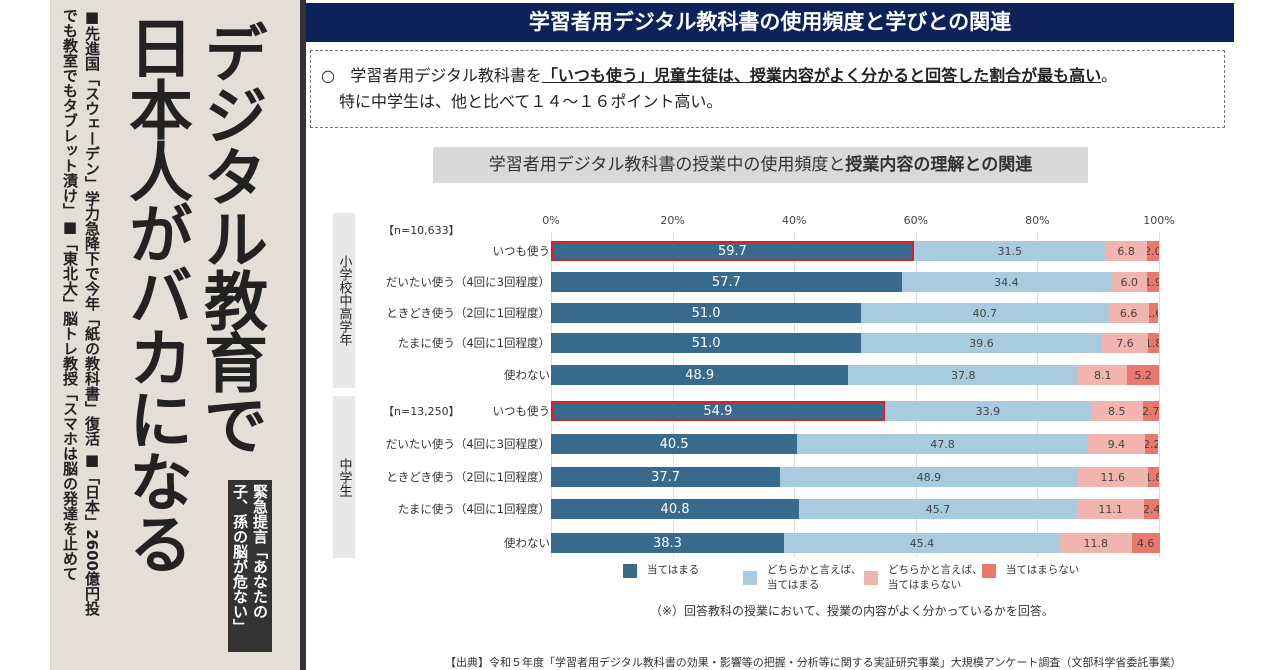 This screenshot has height=670, width=1280. I want to click on page-title: 学習者用デジタル教科書の使用頻度と学びとの関連, so click(770, 22).